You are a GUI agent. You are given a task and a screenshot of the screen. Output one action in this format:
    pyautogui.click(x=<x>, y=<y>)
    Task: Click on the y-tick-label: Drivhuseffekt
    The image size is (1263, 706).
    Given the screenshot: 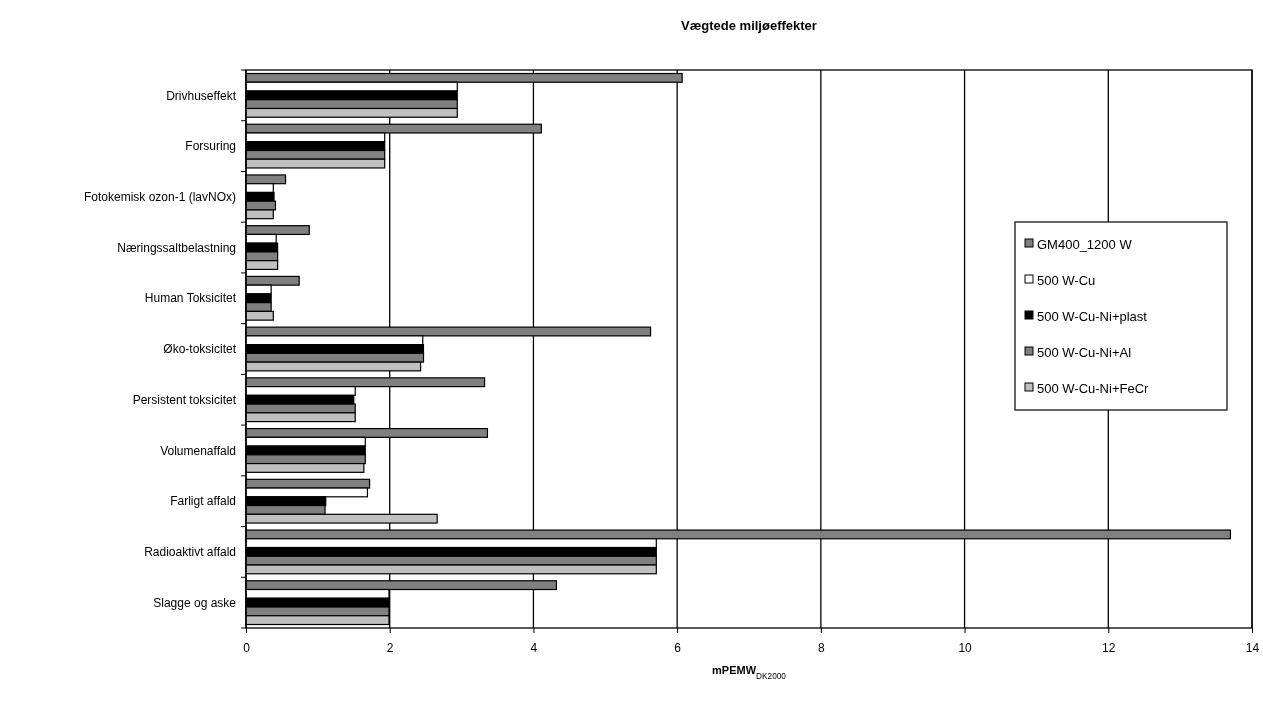 What is the action you would take?
    pyautogui.click(x=201, y=95)
    